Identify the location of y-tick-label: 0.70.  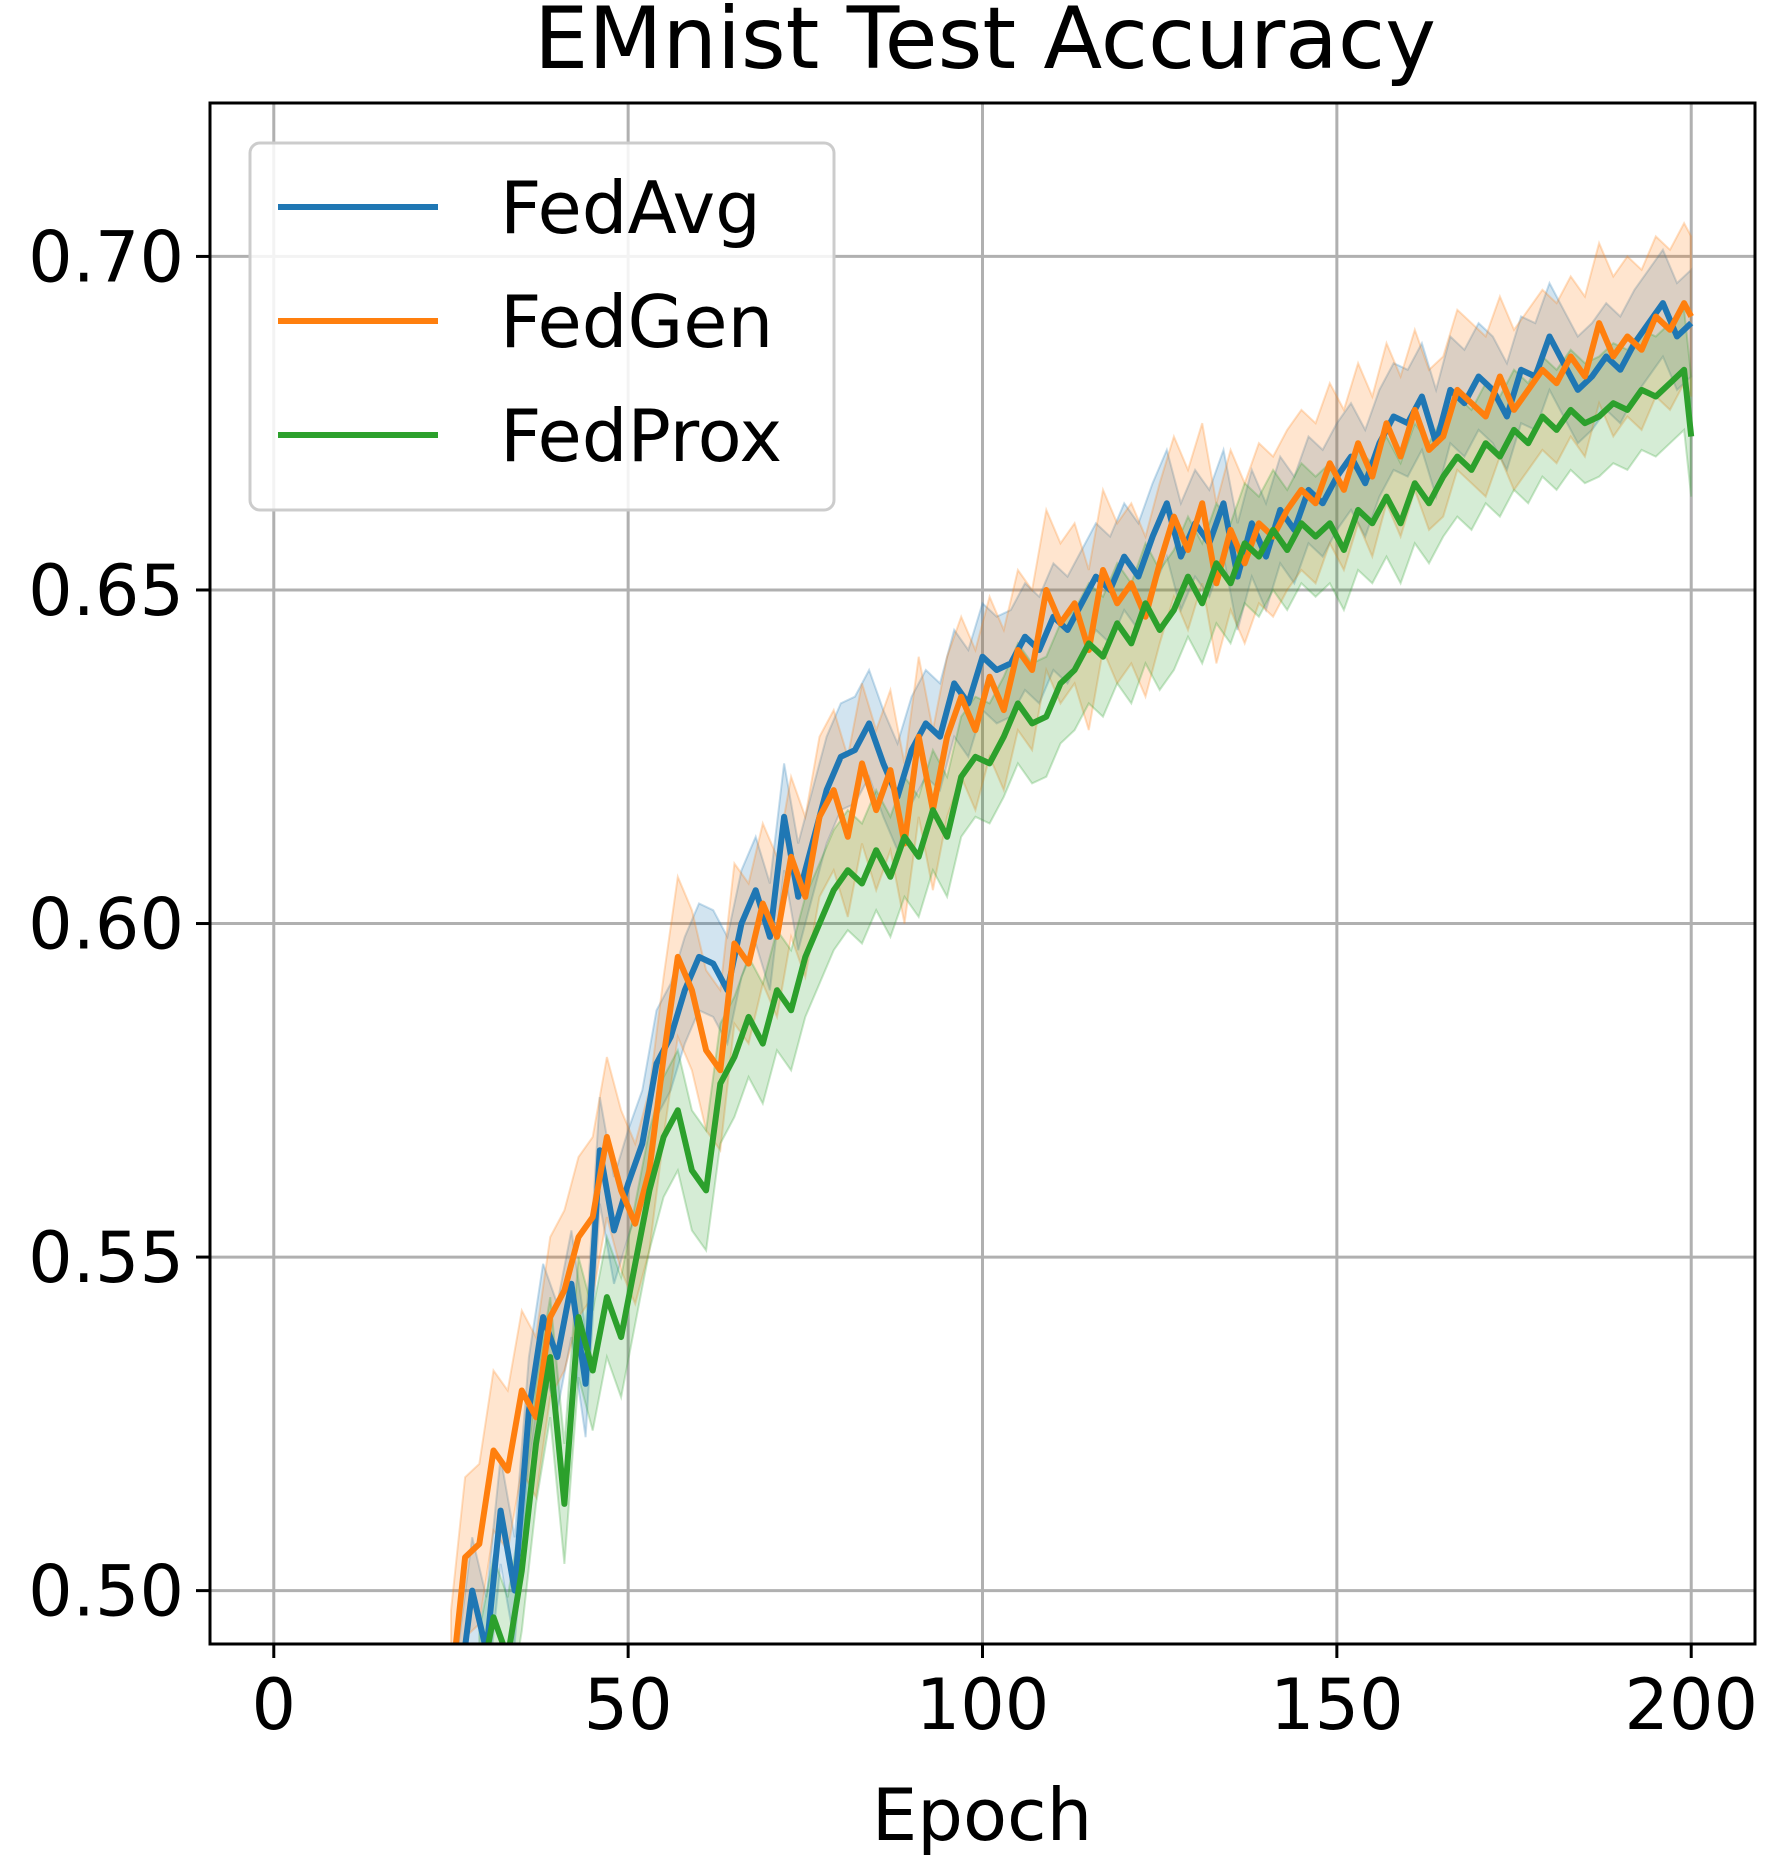
(106, 257).